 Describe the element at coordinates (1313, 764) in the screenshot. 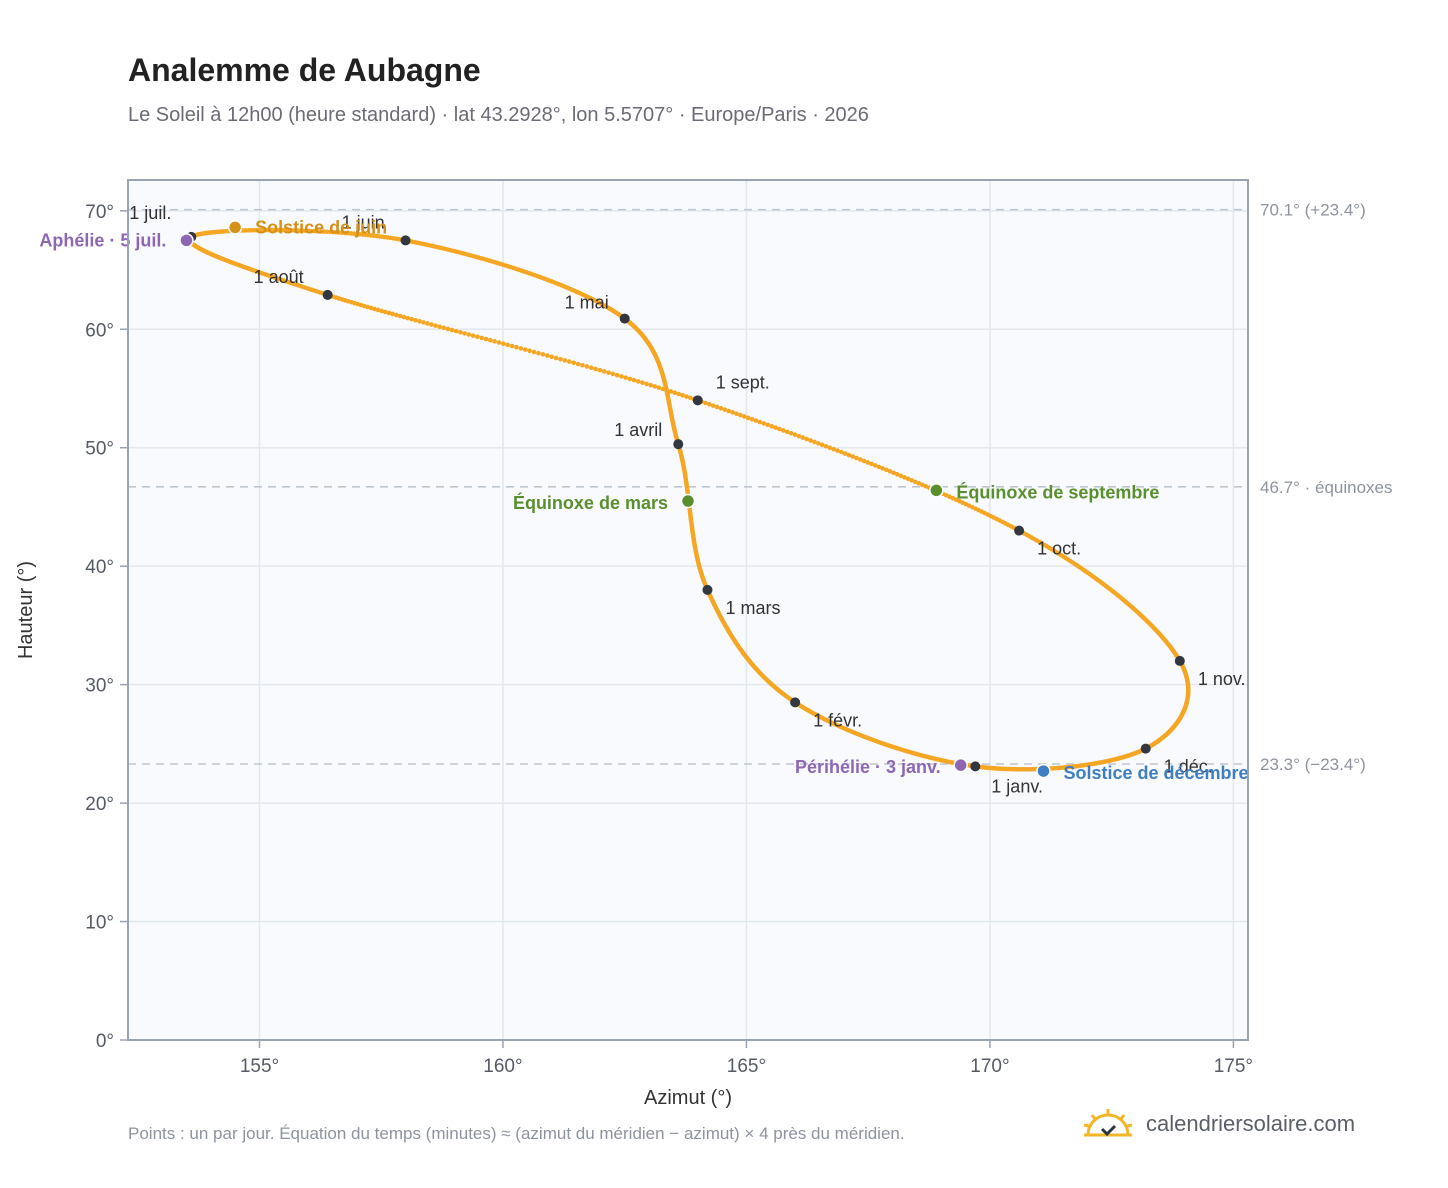

I see `reference-line-label: 23.3° (−23.4°)` at that location.